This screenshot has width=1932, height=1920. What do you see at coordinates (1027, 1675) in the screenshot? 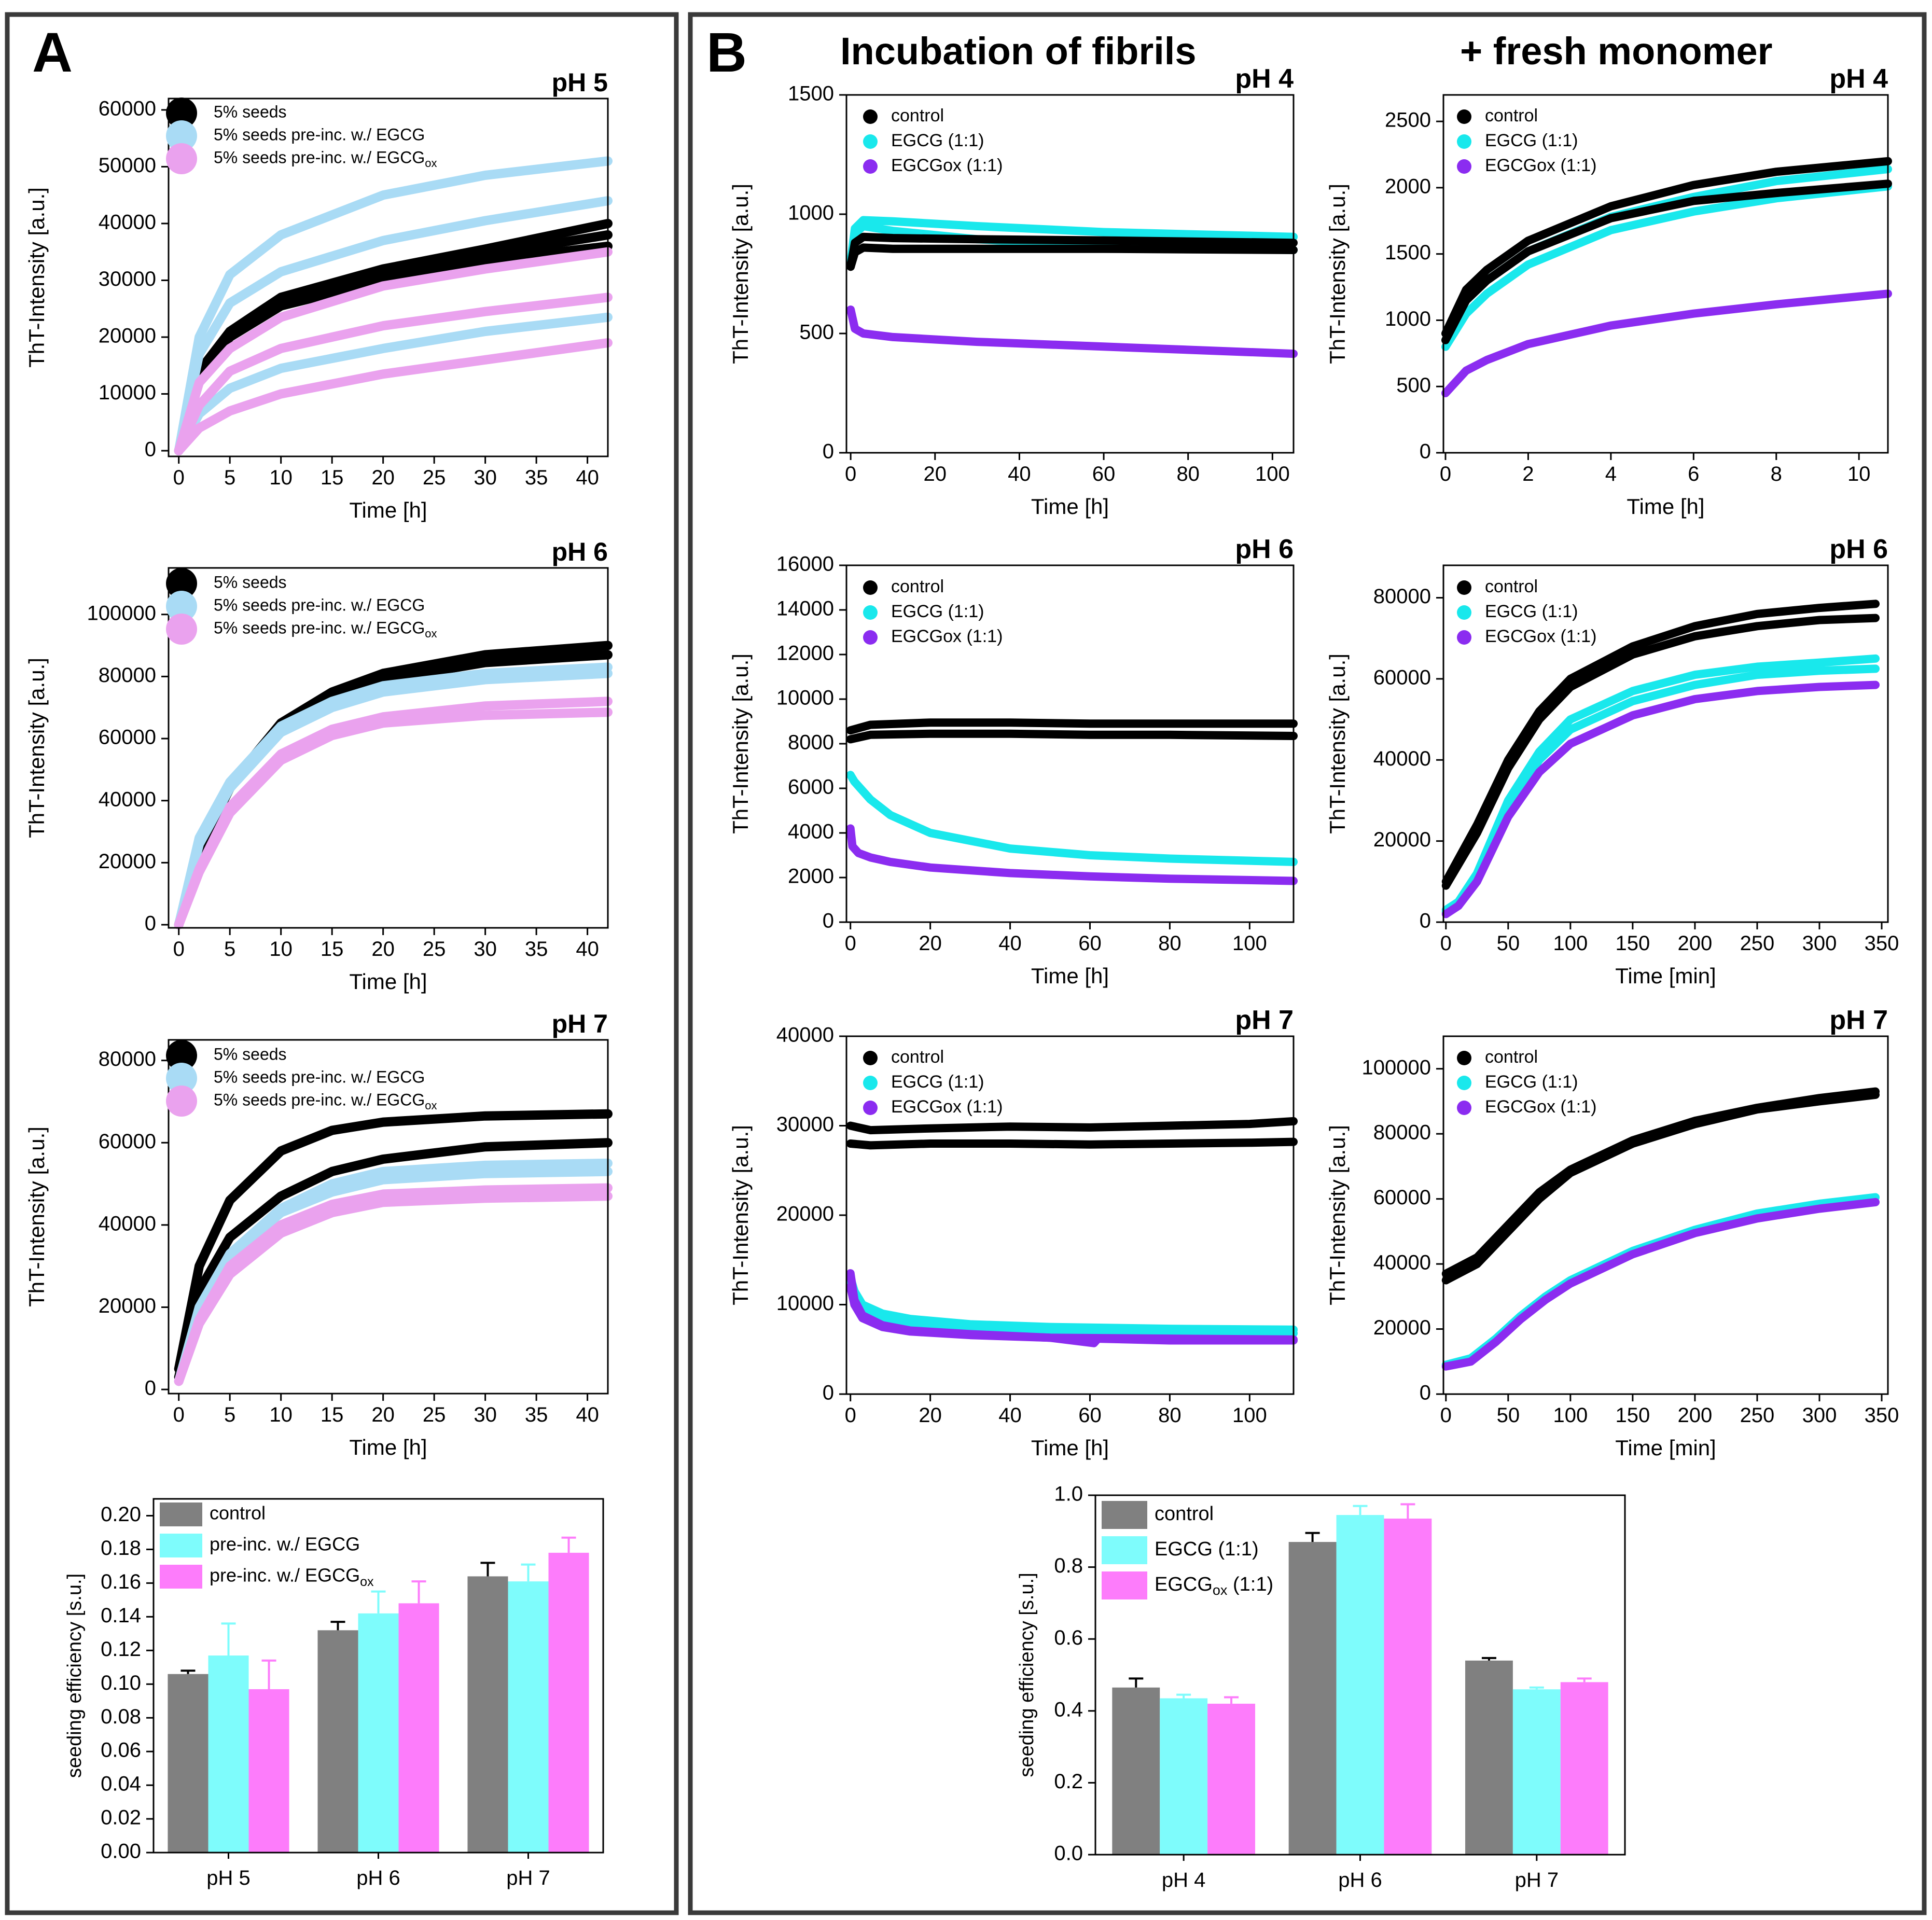
I see `y-axis-label: seeding efficiency [s.u.]` at bounding box center [1027, 1675].